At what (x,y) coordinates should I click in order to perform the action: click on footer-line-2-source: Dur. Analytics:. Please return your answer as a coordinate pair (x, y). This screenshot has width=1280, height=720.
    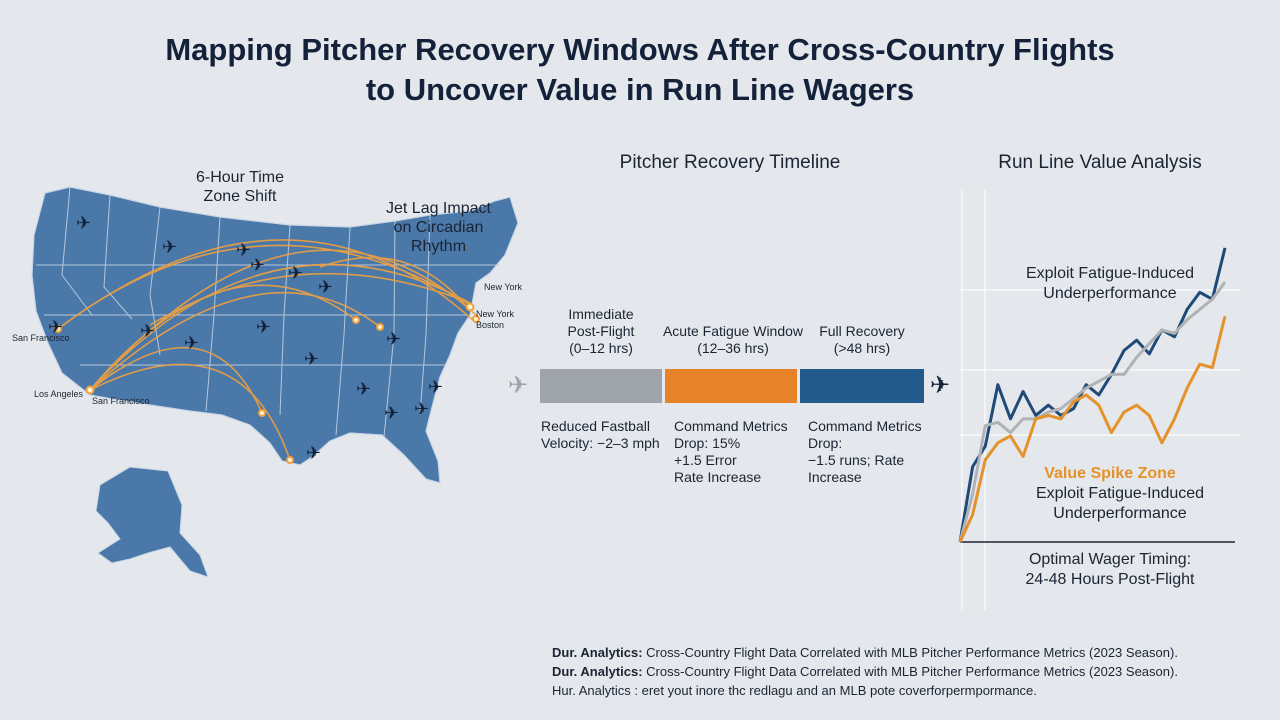
    Looking at the image, I should click on (597, 671).